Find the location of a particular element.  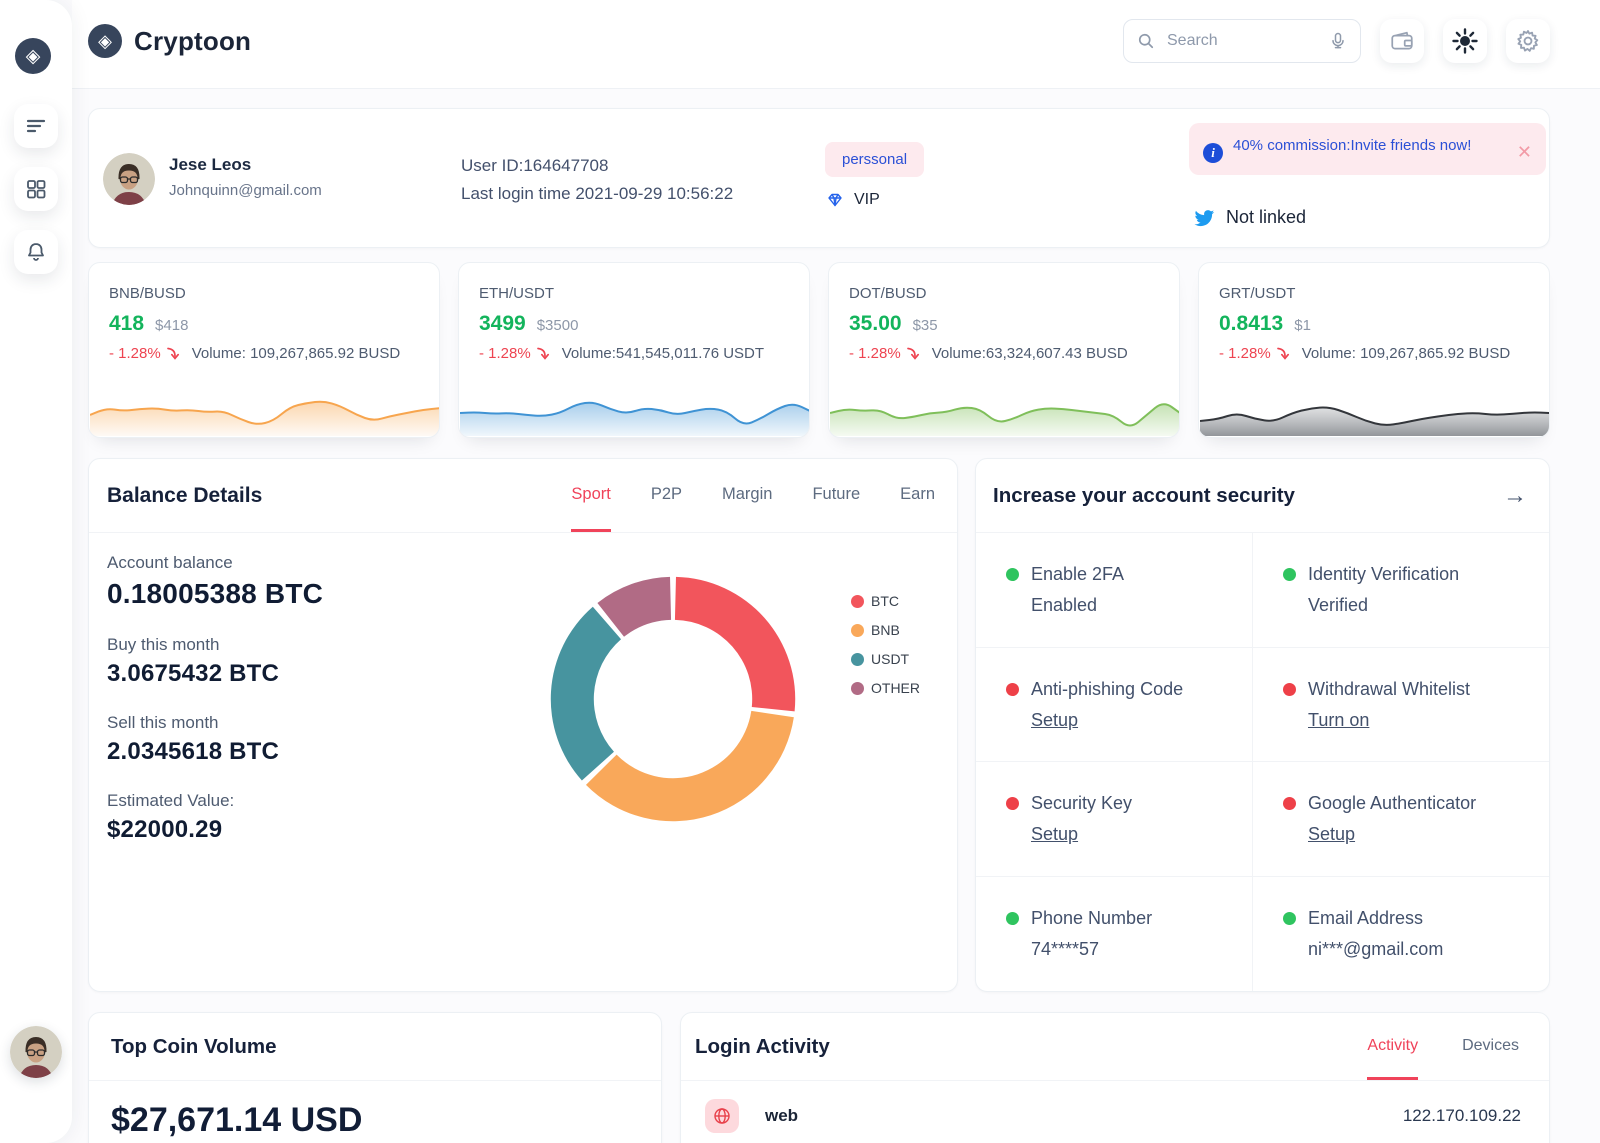

tab-future: Future is located at coordinates (836, 494).